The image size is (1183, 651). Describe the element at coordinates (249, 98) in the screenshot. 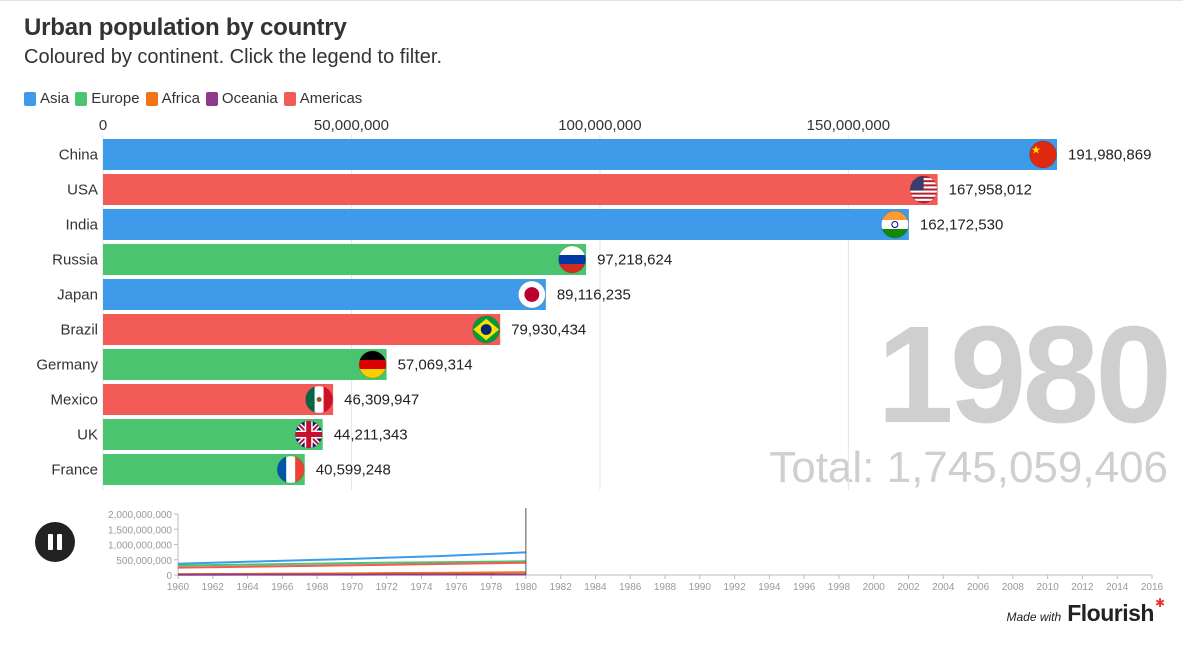

I see `legend-label: Oceania` at that location.